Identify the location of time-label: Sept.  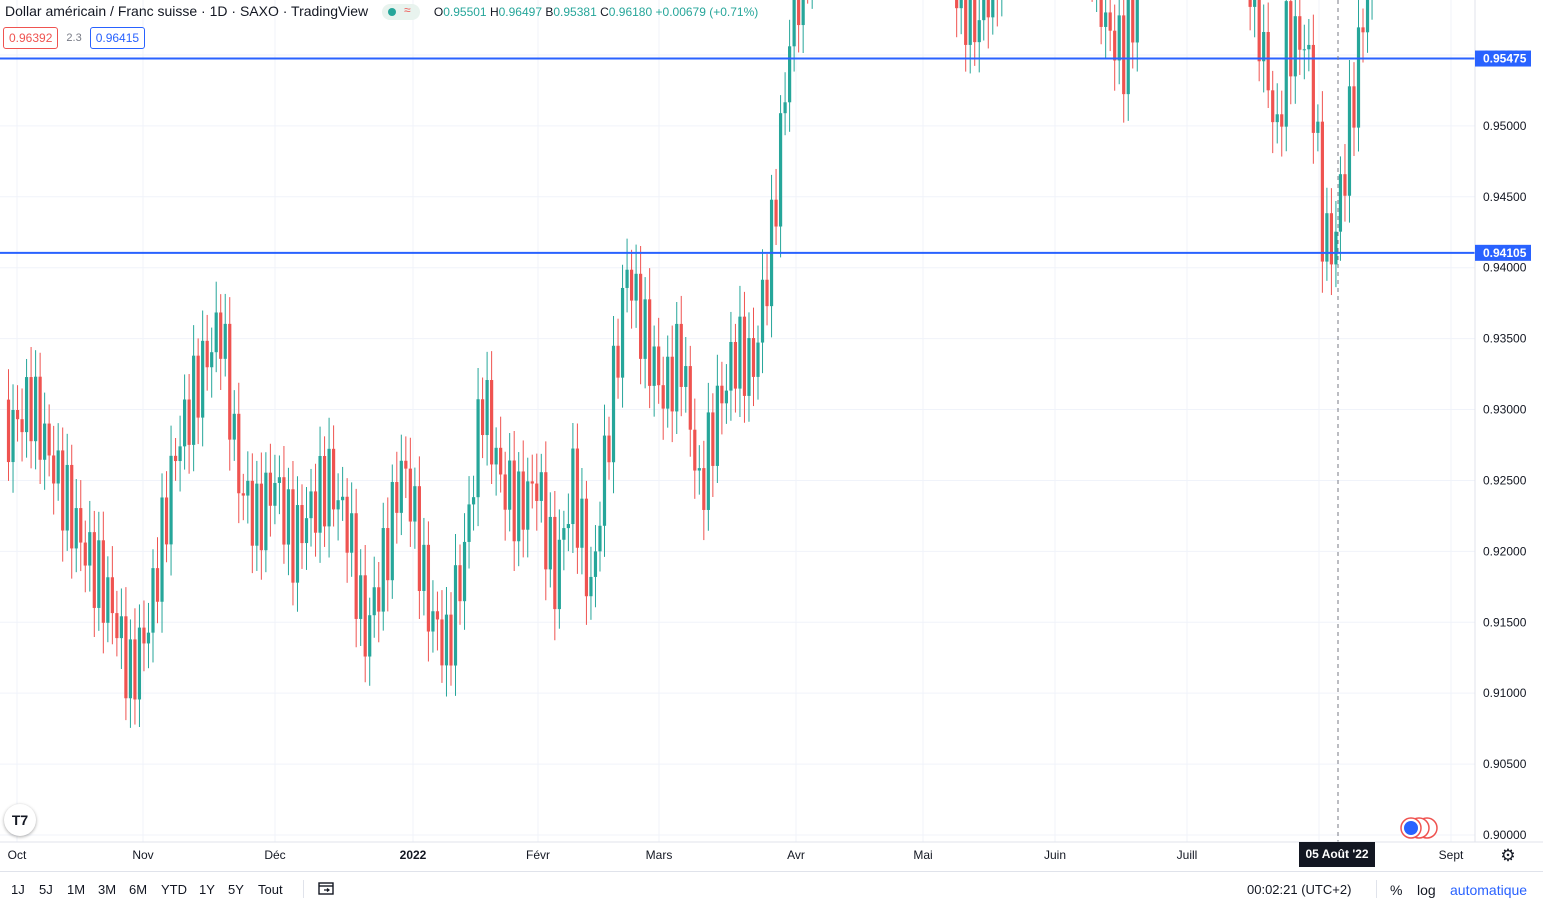
(1451, 855).